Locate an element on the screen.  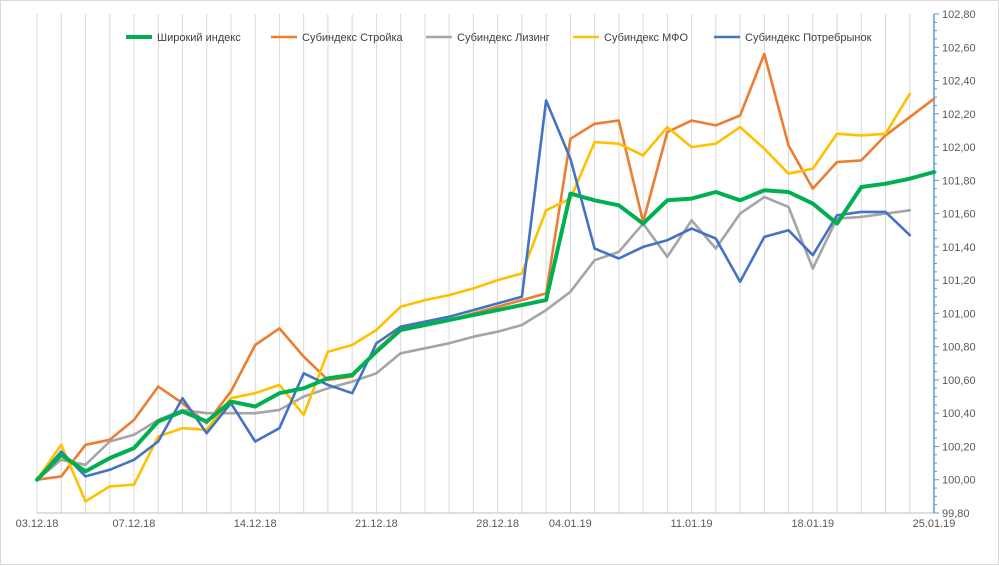
x-tick-label: 14.12.18 is located at coordinates (255, 524).